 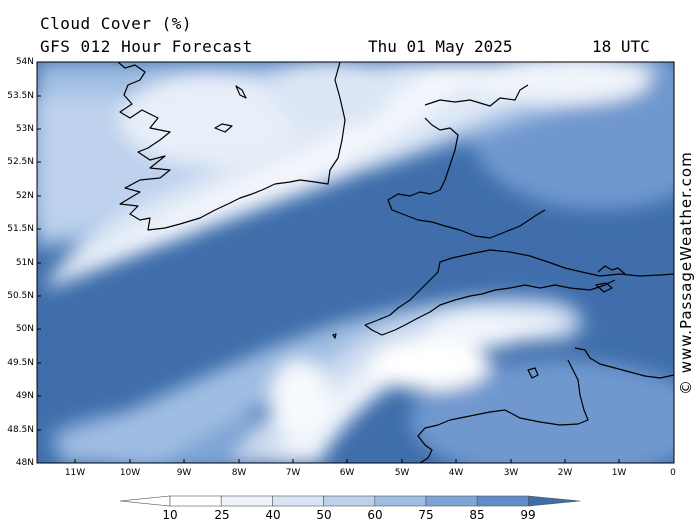 I want to click on colorbar-label: 50, so click(x=324, y=515).